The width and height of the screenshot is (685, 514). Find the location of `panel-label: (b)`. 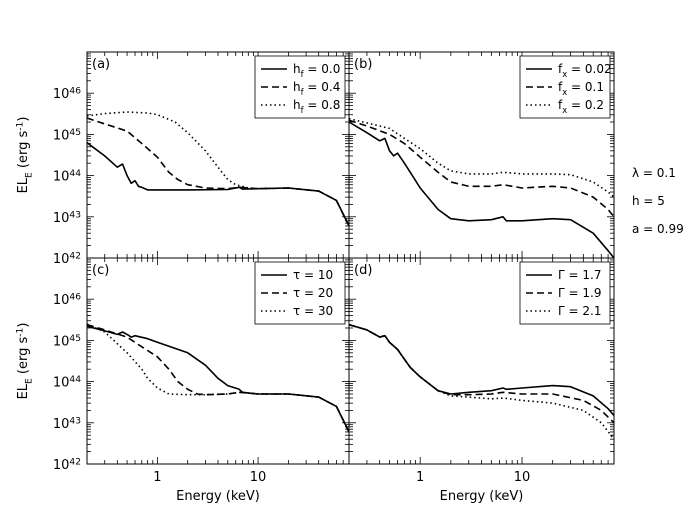

panel-label: (b) is located at coordinates (363, 64).